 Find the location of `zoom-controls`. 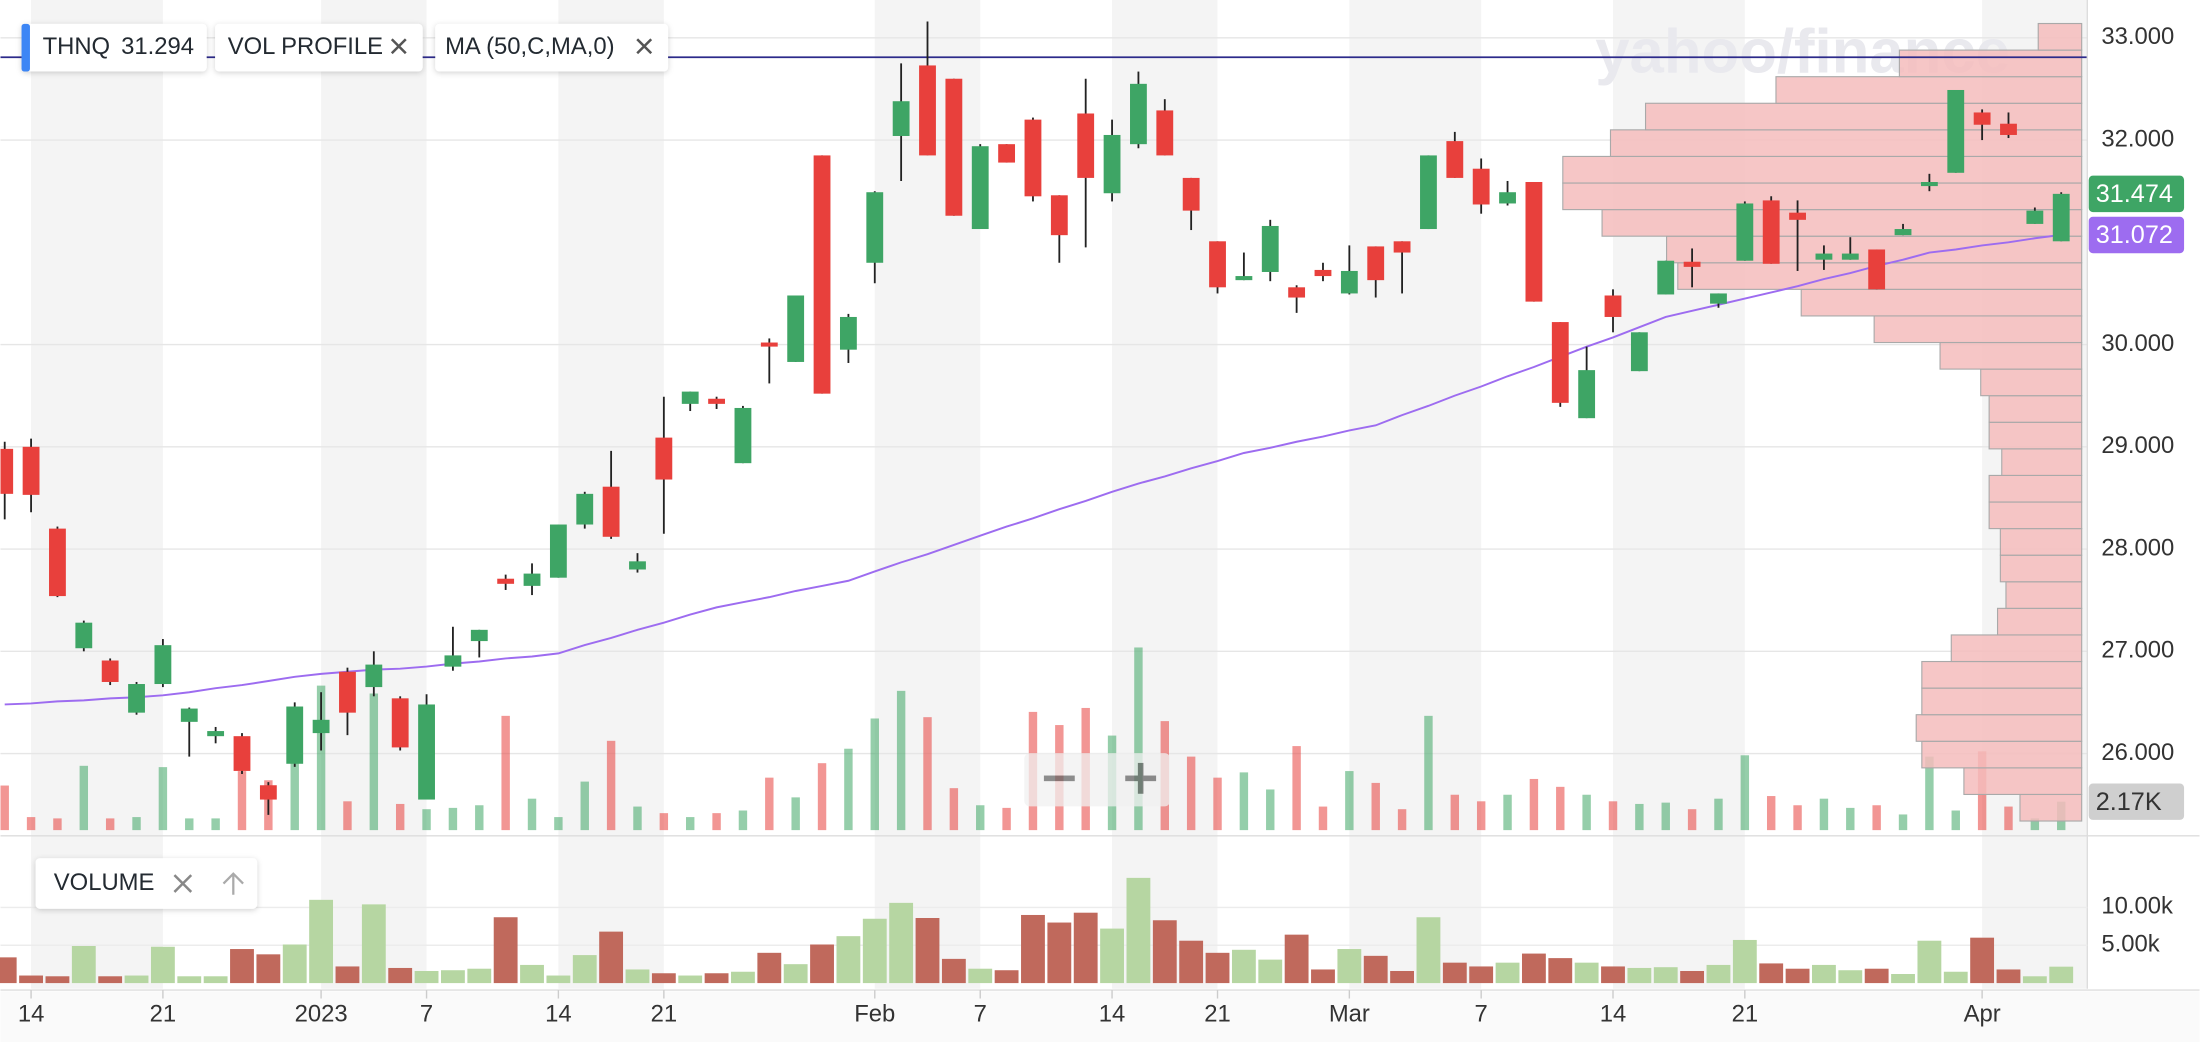

zoom-controls is located at coordinates (1097, 780).